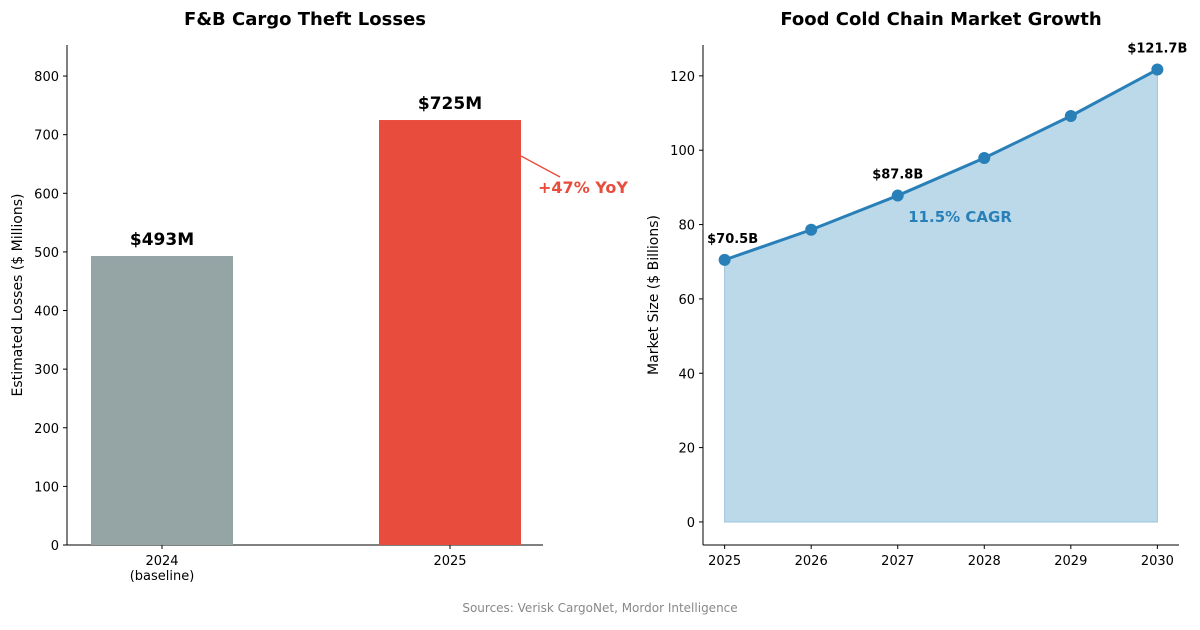  I want to click on left-y-tick-label: 800, so click(46, 77).